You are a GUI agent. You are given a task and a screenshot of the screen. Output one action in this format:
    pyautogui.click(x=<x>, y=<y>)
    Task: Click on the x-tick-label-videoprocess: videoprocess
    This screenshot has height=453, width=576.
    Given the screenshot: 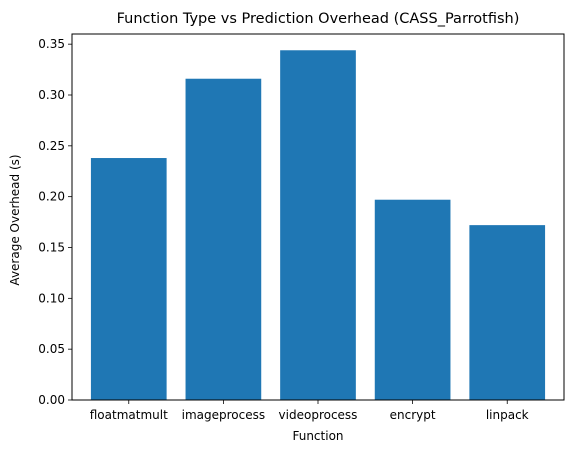 What is the action you would take?
    pyautogui.click(x=318, y=415)
    